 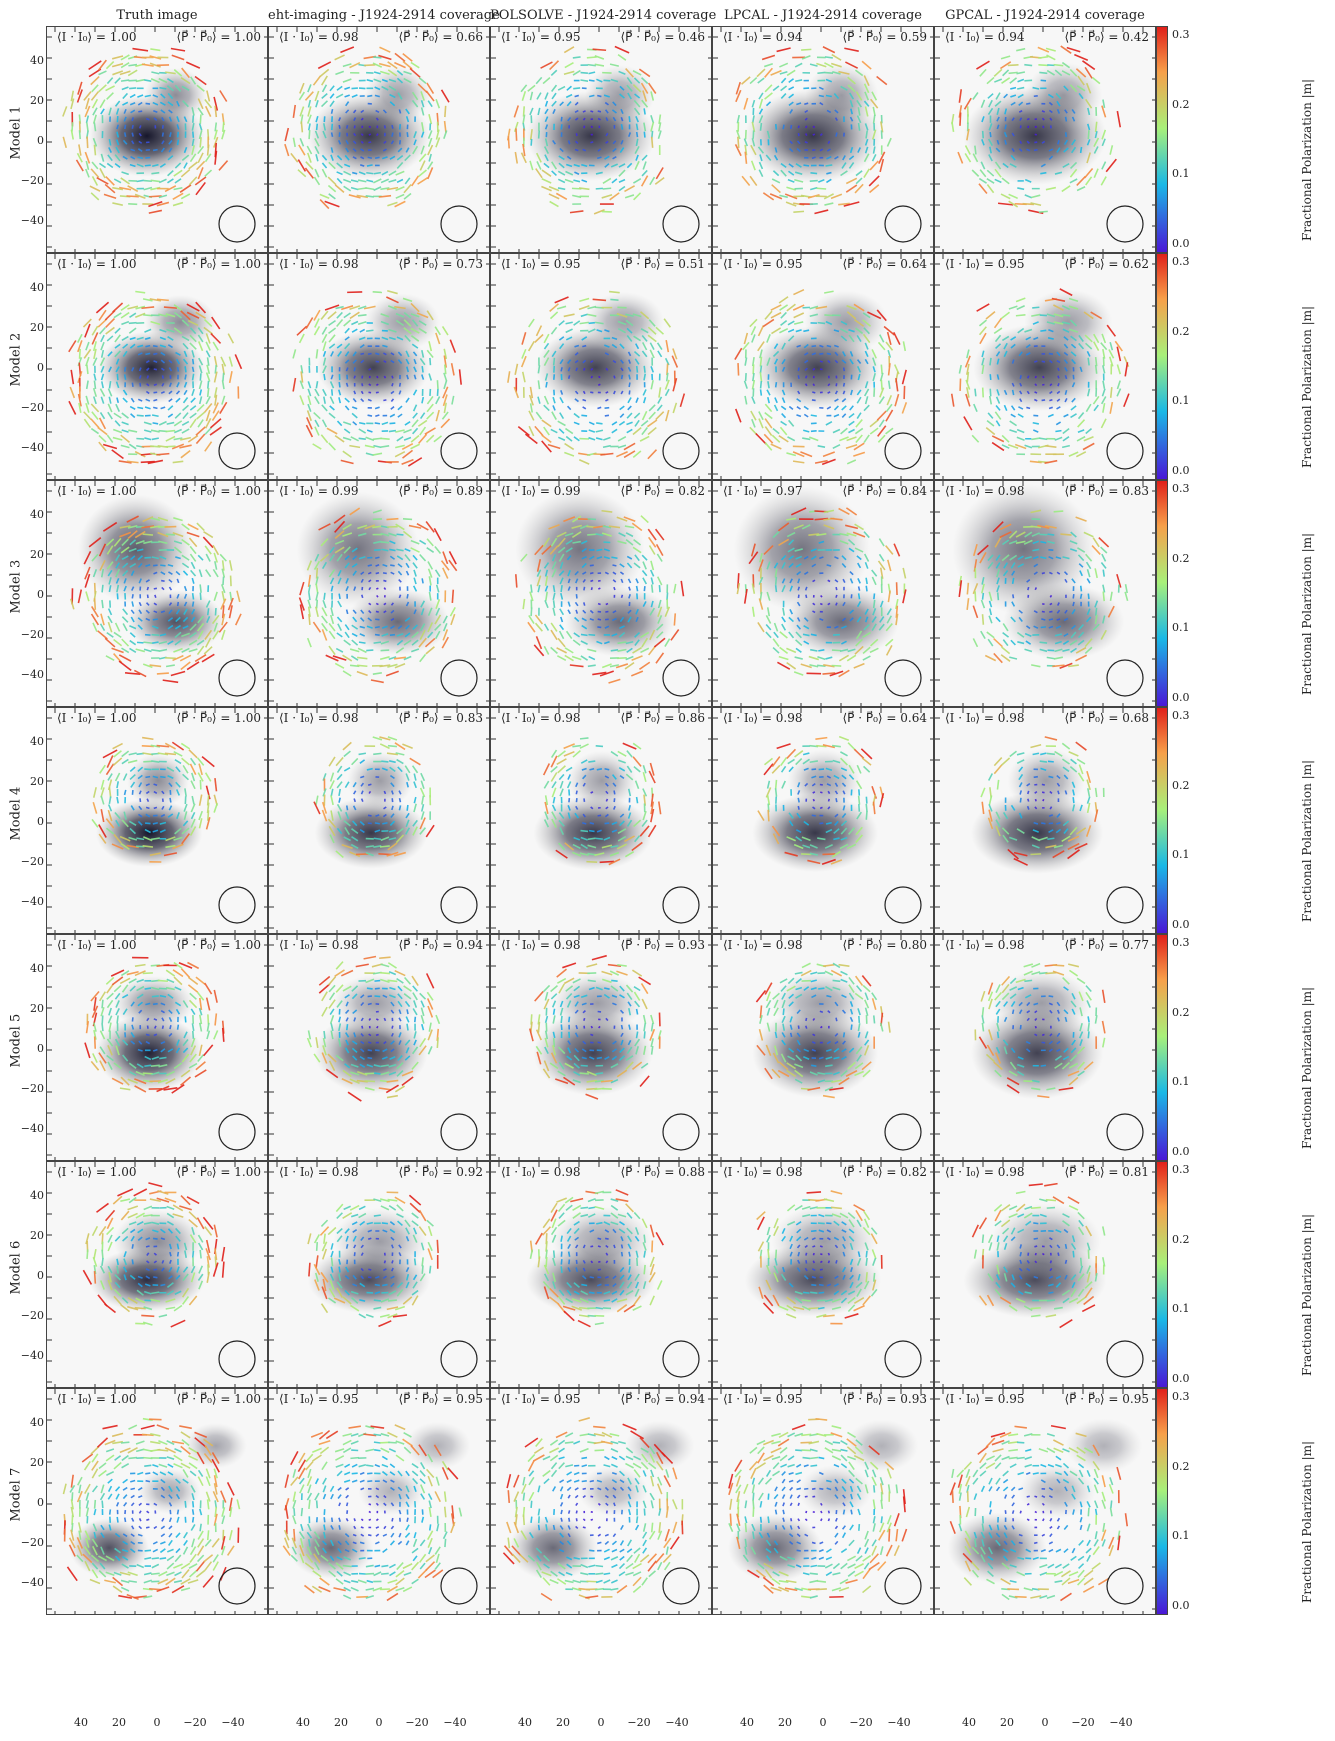 What do you see at coordinates (1107, 1399) in the screenshot?
I see `polarization-correlation: ⟨P⃗ · P⃗₀⟩ = 0.95` at bounding box center [1107, 1399].